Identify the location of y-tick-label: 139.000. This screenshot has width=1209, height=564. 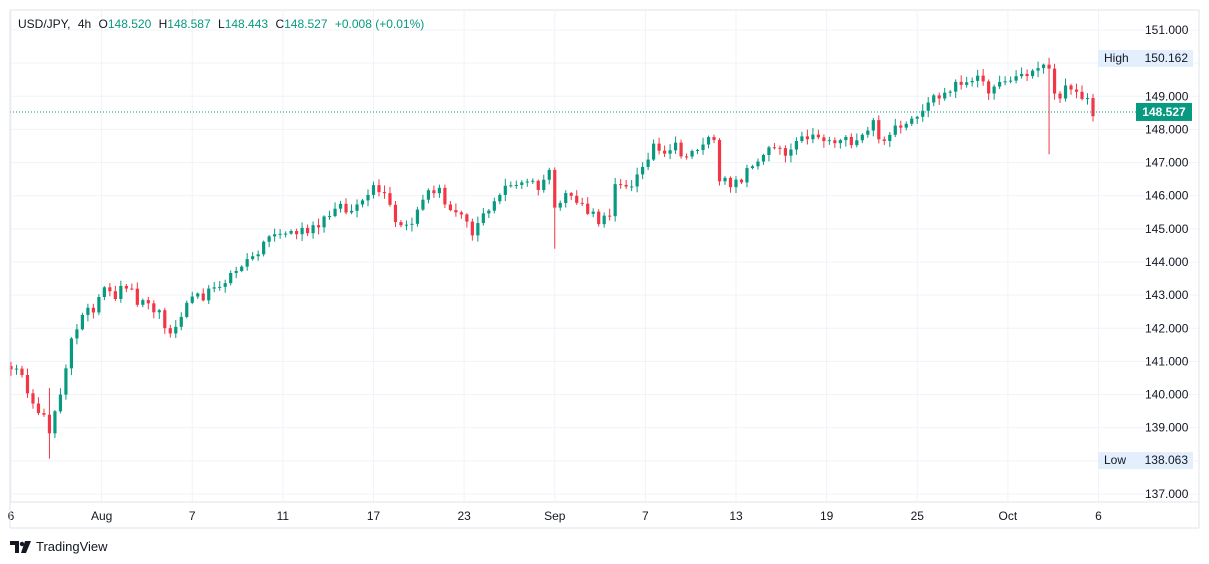
(1167, 428).